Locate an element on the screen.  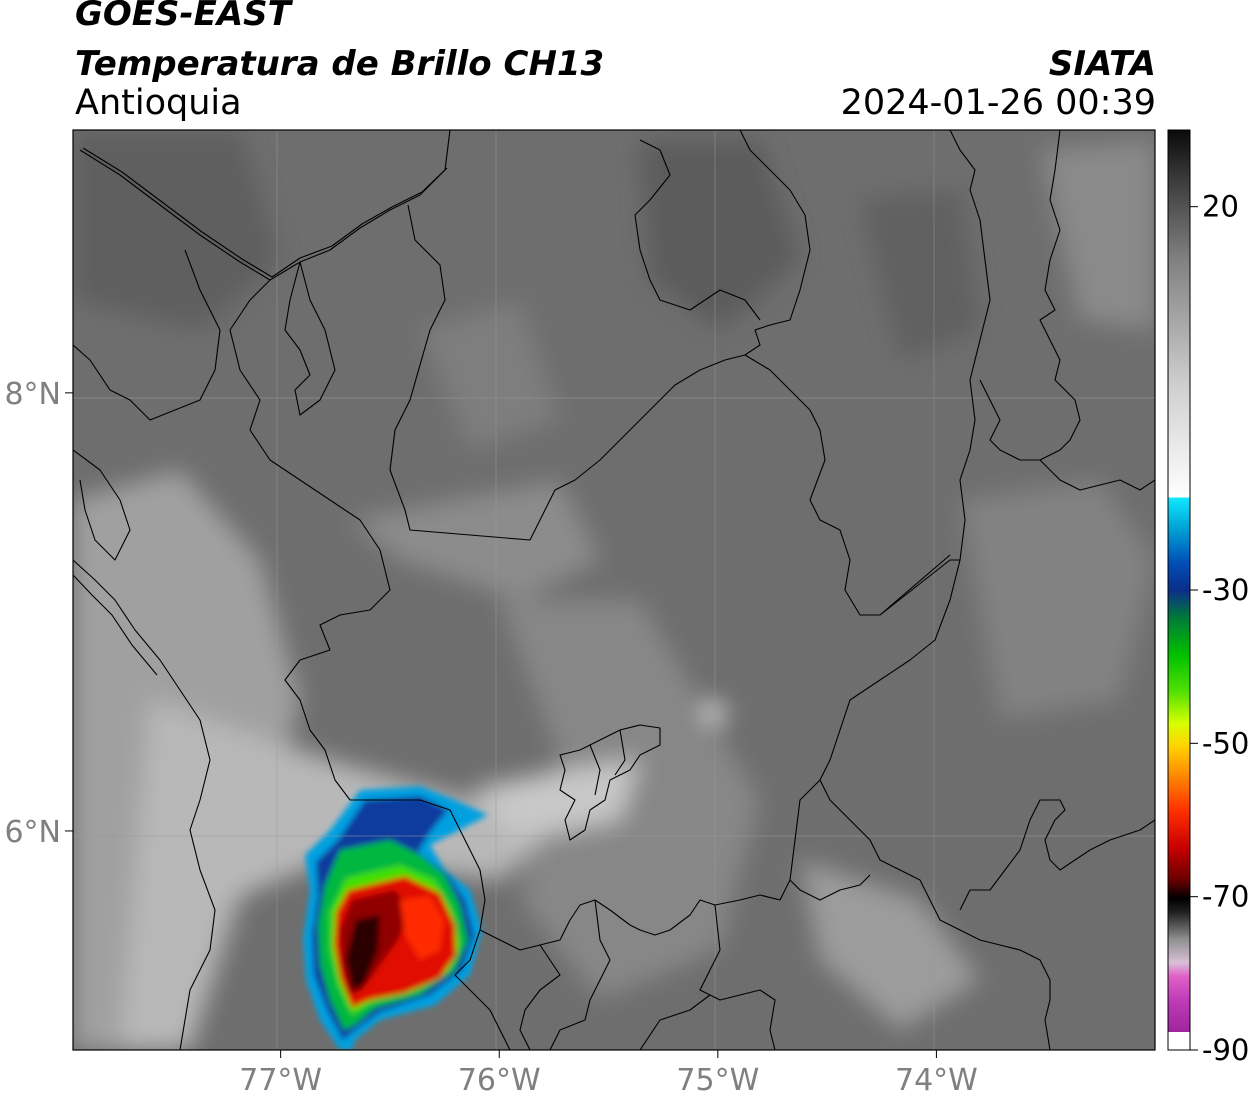
colorbar-under-value-swatch is located at coordinates (1179, 1041).